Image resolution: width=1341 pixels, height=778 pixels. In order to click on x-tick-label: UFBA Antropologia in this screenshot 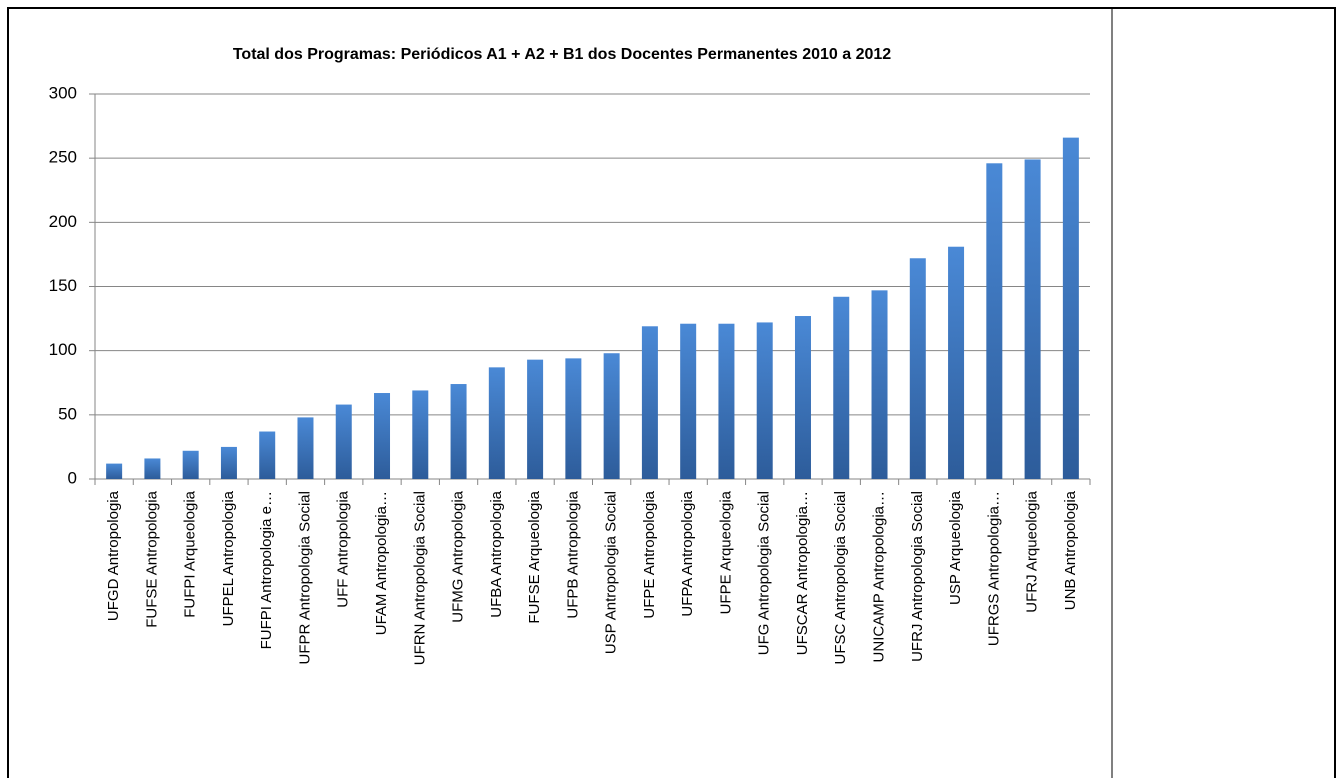, I will do `click(496, 553)`.